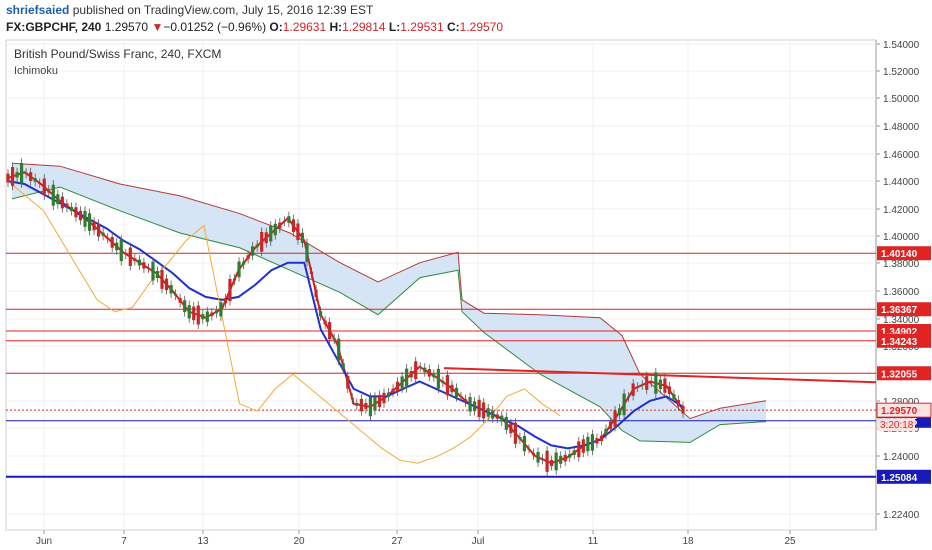 The height and width of the screenshot is (550, 932). Describe the element at coordinates (899, 332) in the screenshot. I see `price-label-text: 1.34902` at that location.